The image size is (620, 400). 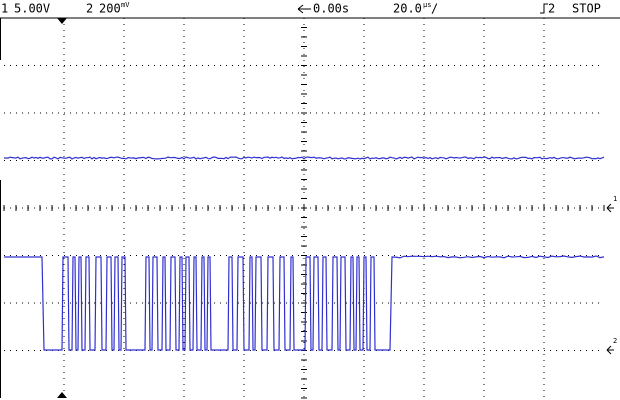 I want to click on timebase: 20.0, so click(x=407, y=9).